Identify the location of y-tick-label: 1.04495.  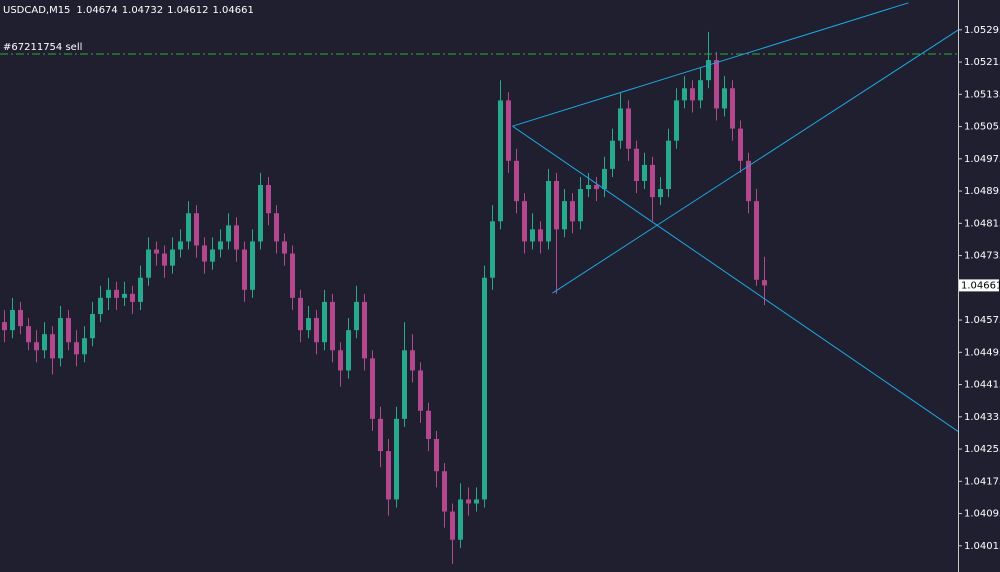
(982, 352).